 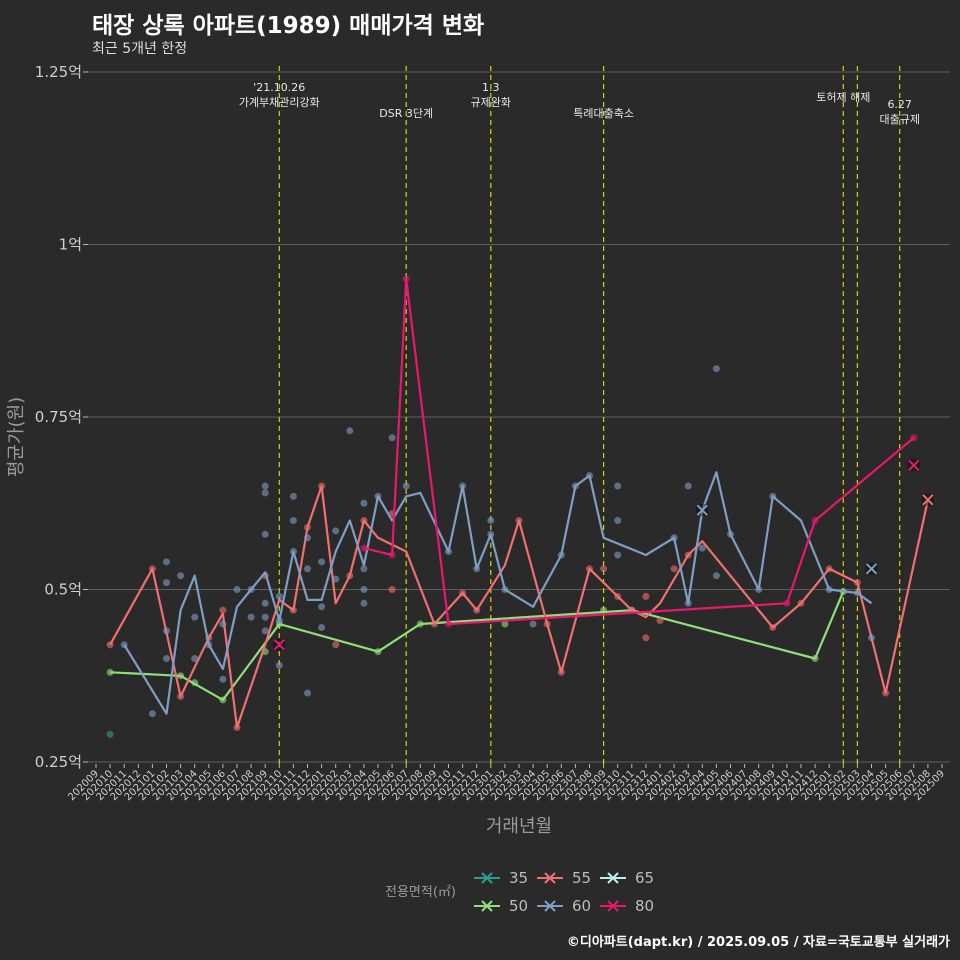 What do you see at coordinates (501, 906) in the screenshot?
I see `legend-item-50: 50` at bounding box center [501, 906].